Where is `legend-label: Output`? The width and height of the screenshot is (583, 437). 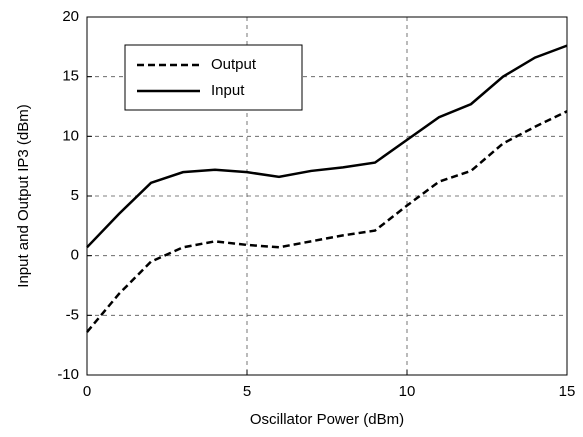 legend-label: Output is located at coordinates (234, 64).